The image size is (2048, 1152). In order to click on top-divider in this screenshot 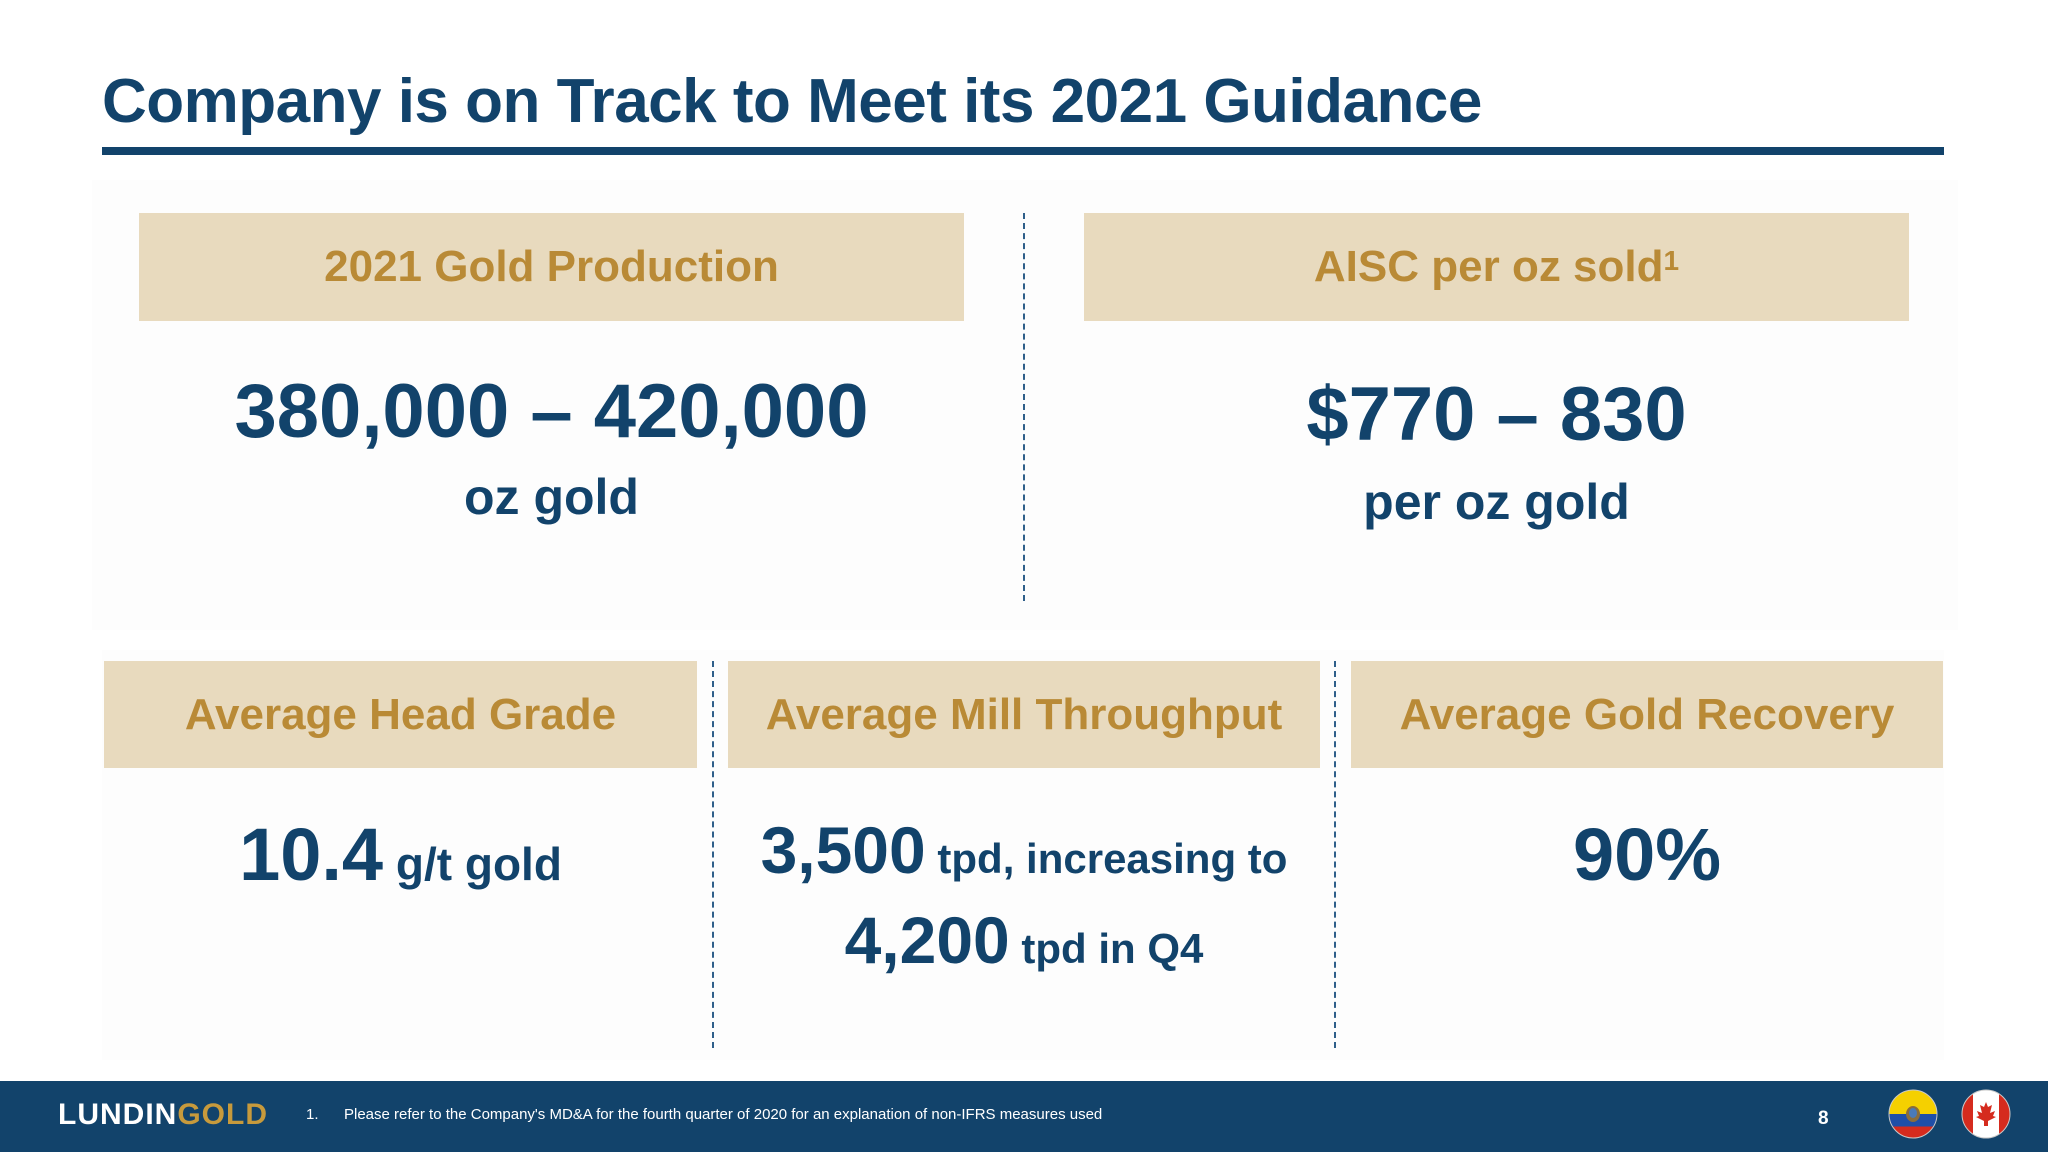, I will do `click(1024, 407)`.